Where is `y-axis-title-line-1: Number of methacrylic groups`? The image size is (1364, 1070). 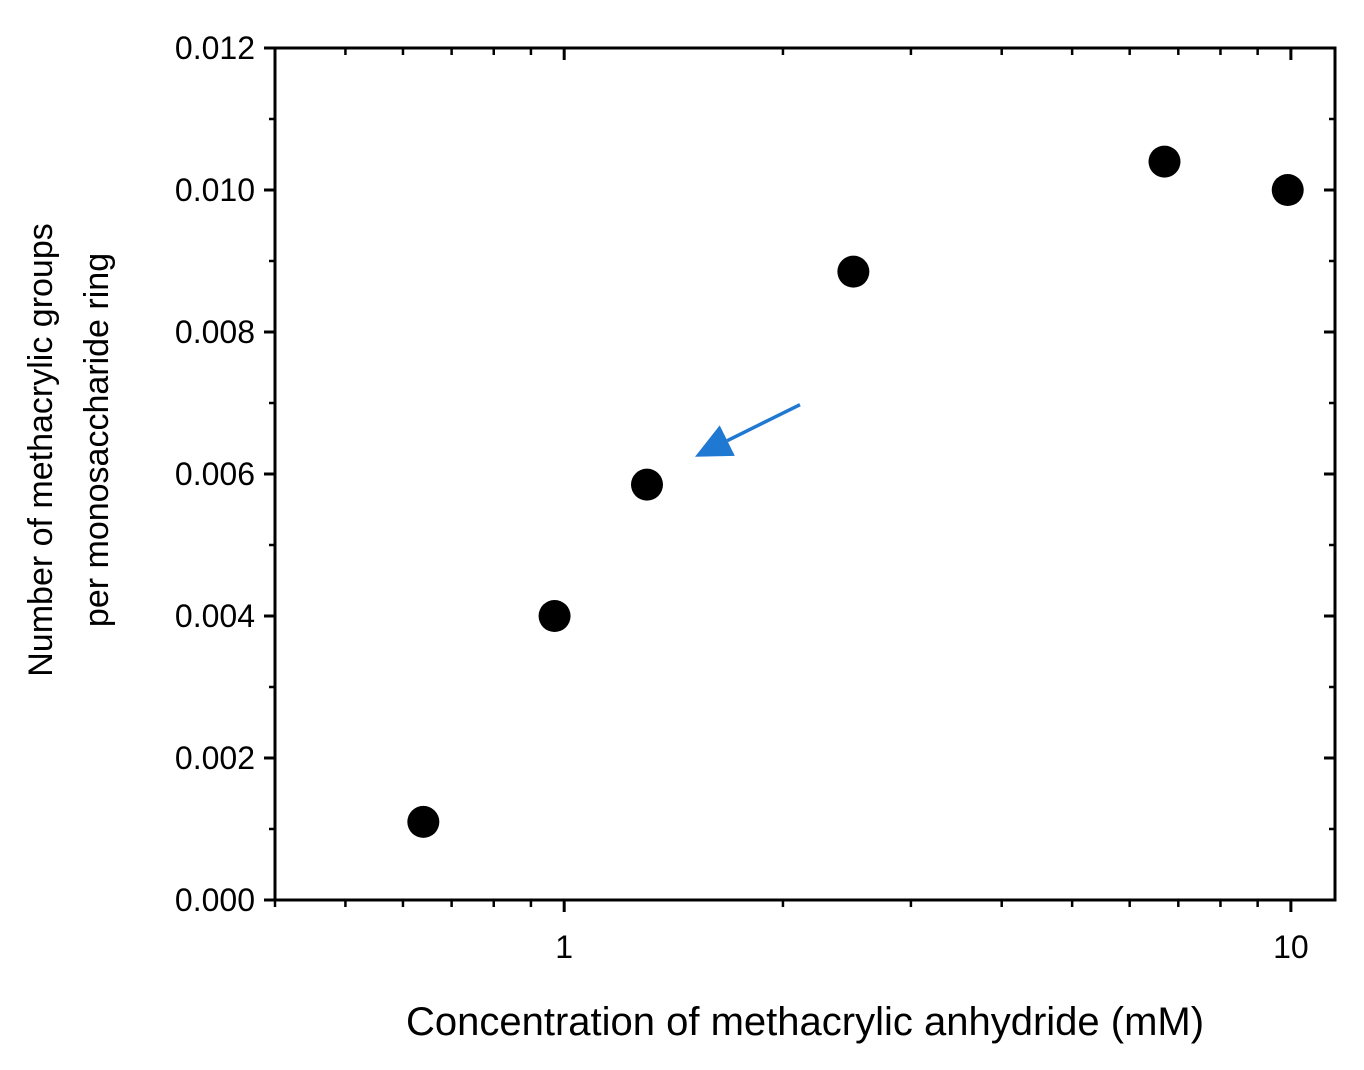
y-axis-title-line-1: Number of methacrylic groups is located at coordinates (41, 450).